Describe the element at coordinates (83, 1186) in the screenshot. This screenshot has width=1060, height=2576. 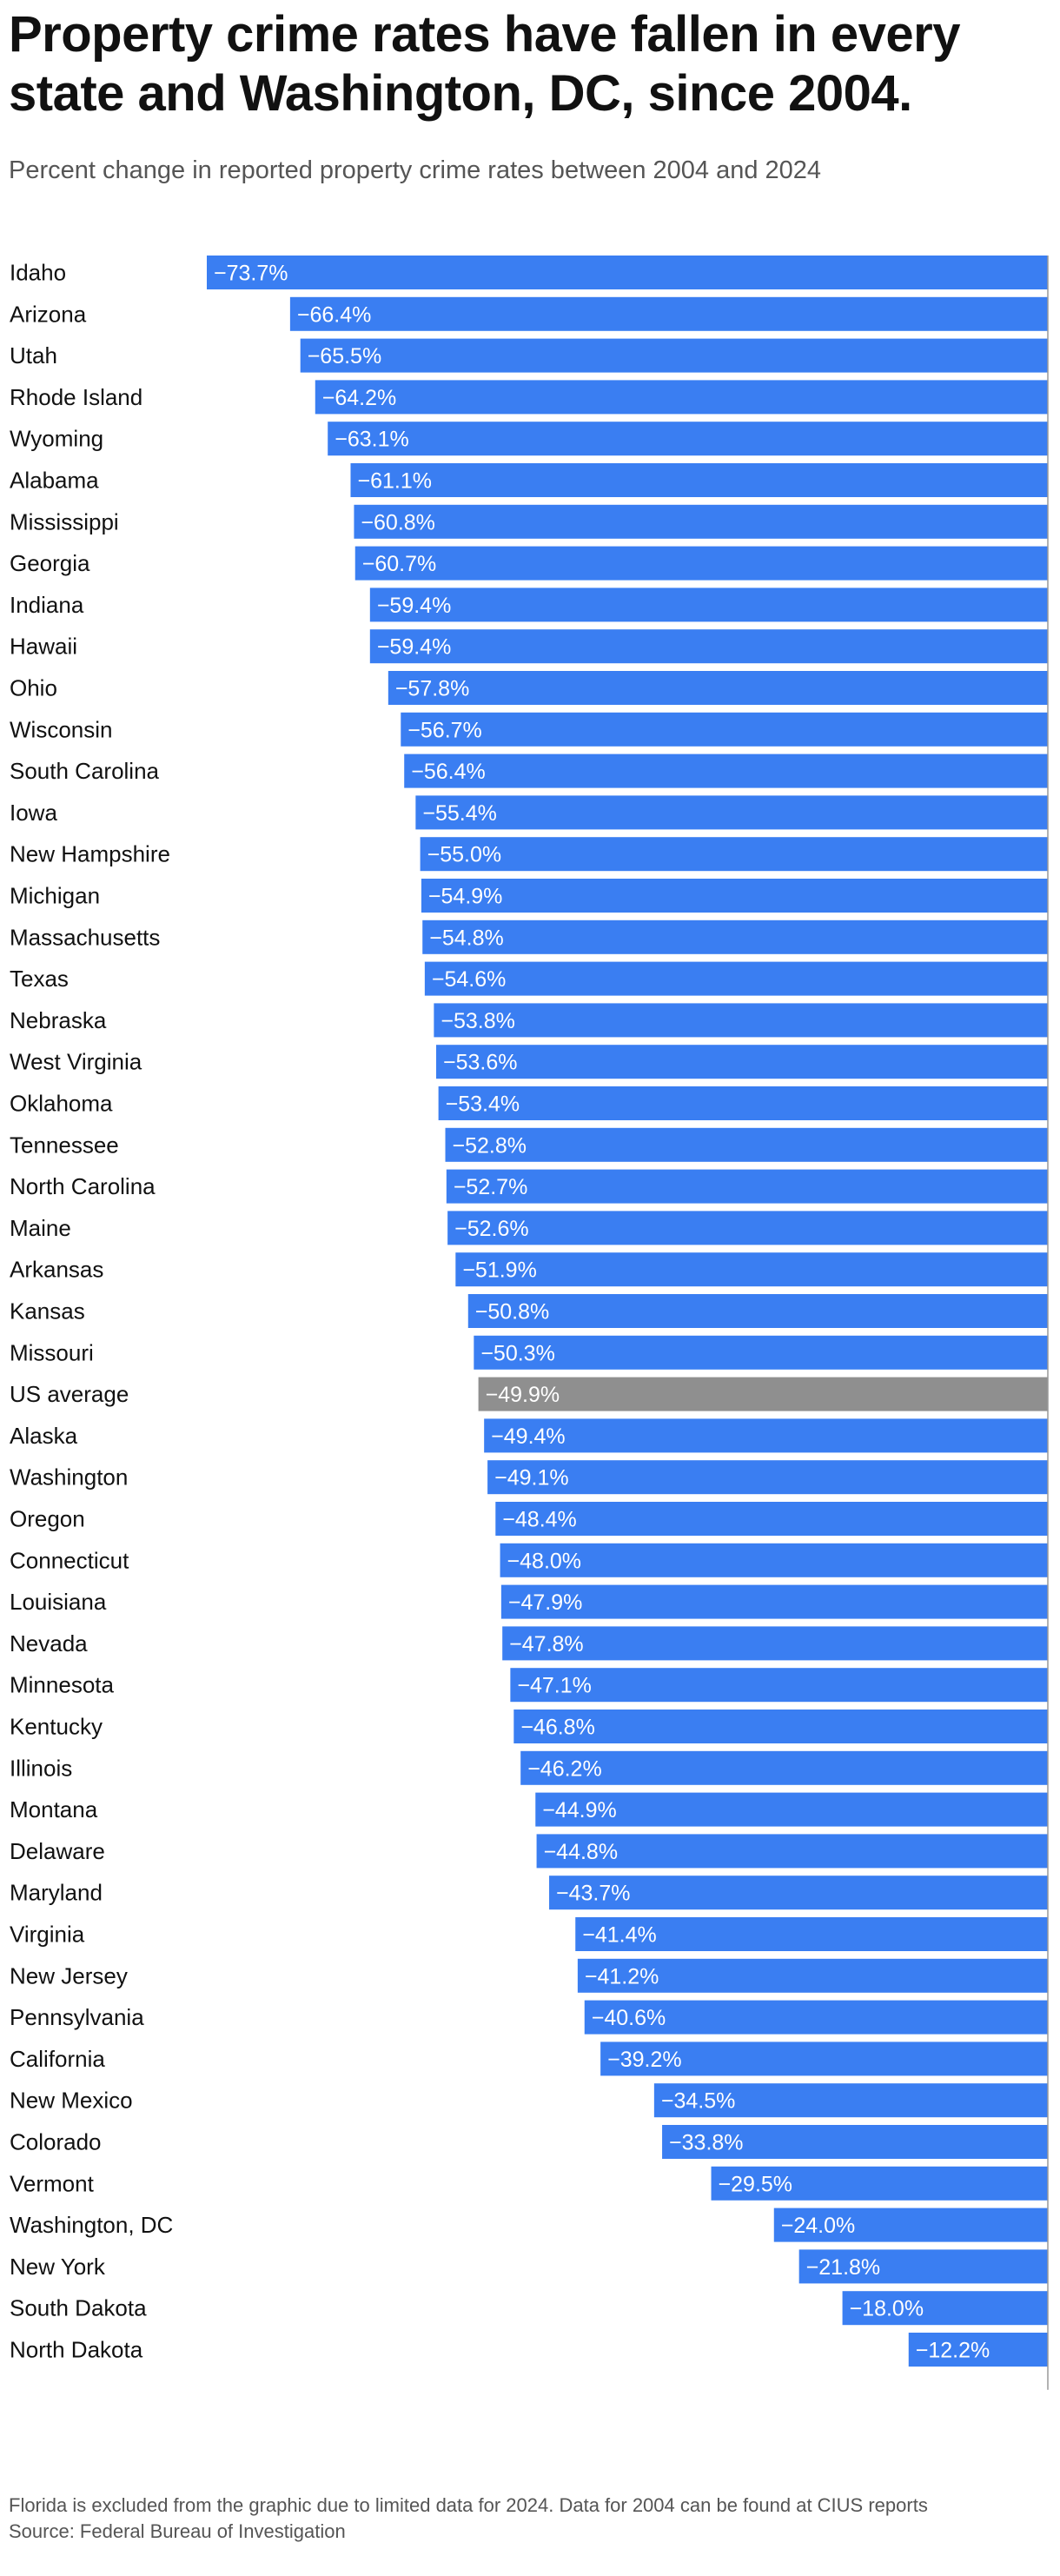
I see `category-label: North Carolina` at that location.